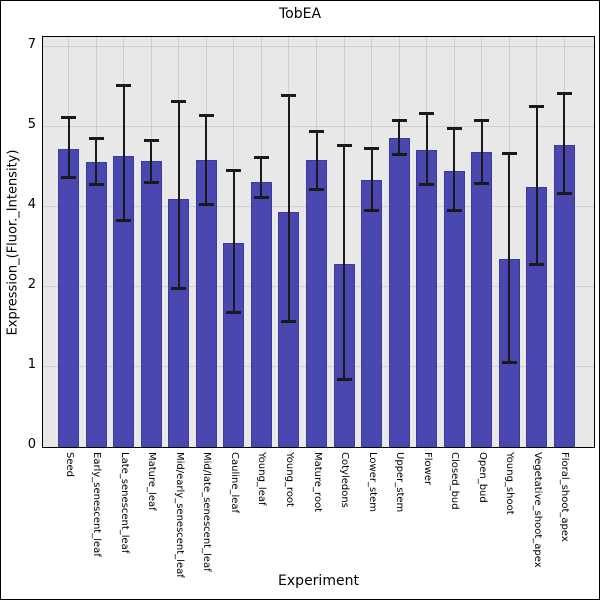  I want to click on y-tick-label: 2, so click(31, 284).